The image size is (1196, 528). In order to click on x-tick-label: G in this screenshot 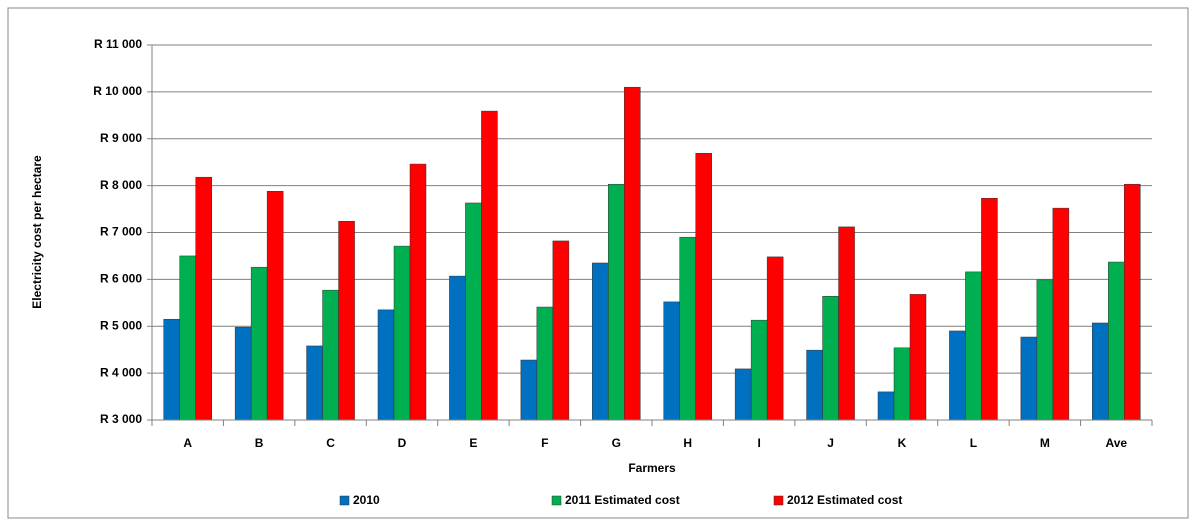, I will do `click(616, 443)`.